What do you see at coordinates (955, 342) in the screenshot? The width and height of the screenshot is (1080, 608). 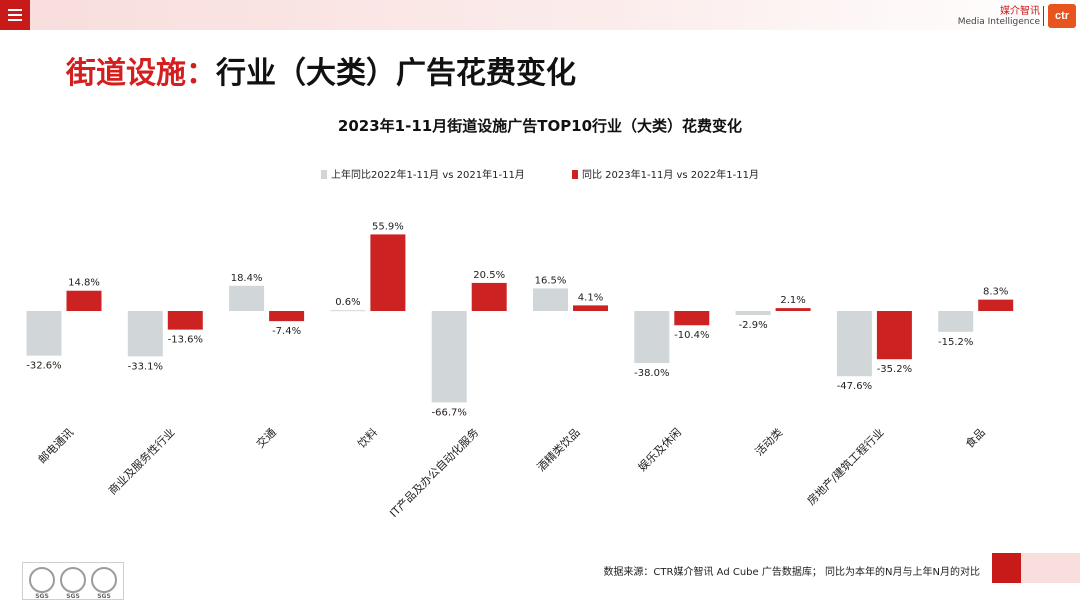 I see `data-label: -15.2%` at bounding box center [955, 342].